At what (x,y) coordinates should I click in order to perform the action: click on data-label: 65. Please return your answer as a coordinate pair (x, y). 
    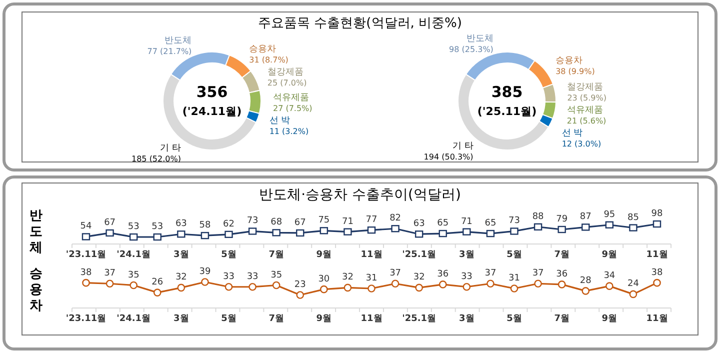
    Looking at the image, I should click on (490, 223).